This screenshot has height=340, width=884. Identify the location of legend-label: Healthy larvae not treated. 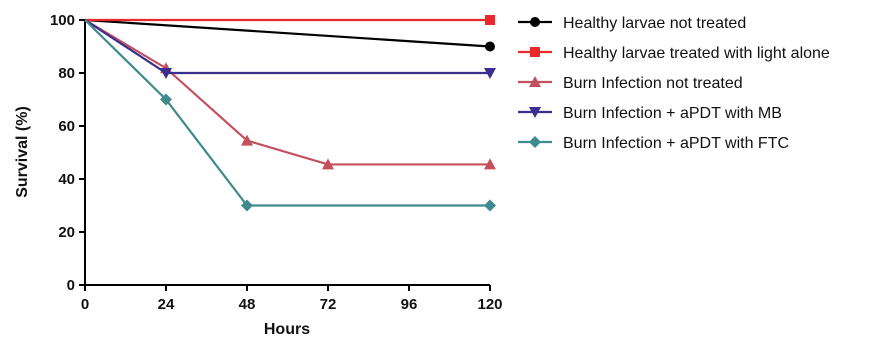
(654, 23).